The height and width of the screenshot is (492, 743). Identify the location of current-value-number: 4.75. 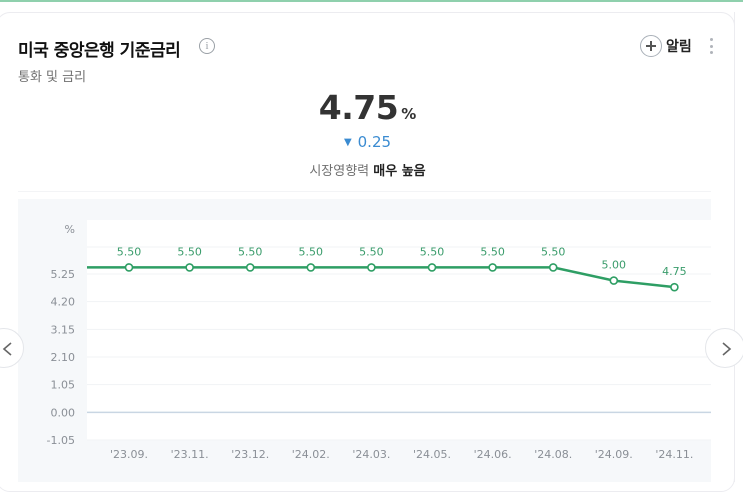
(358, 107).